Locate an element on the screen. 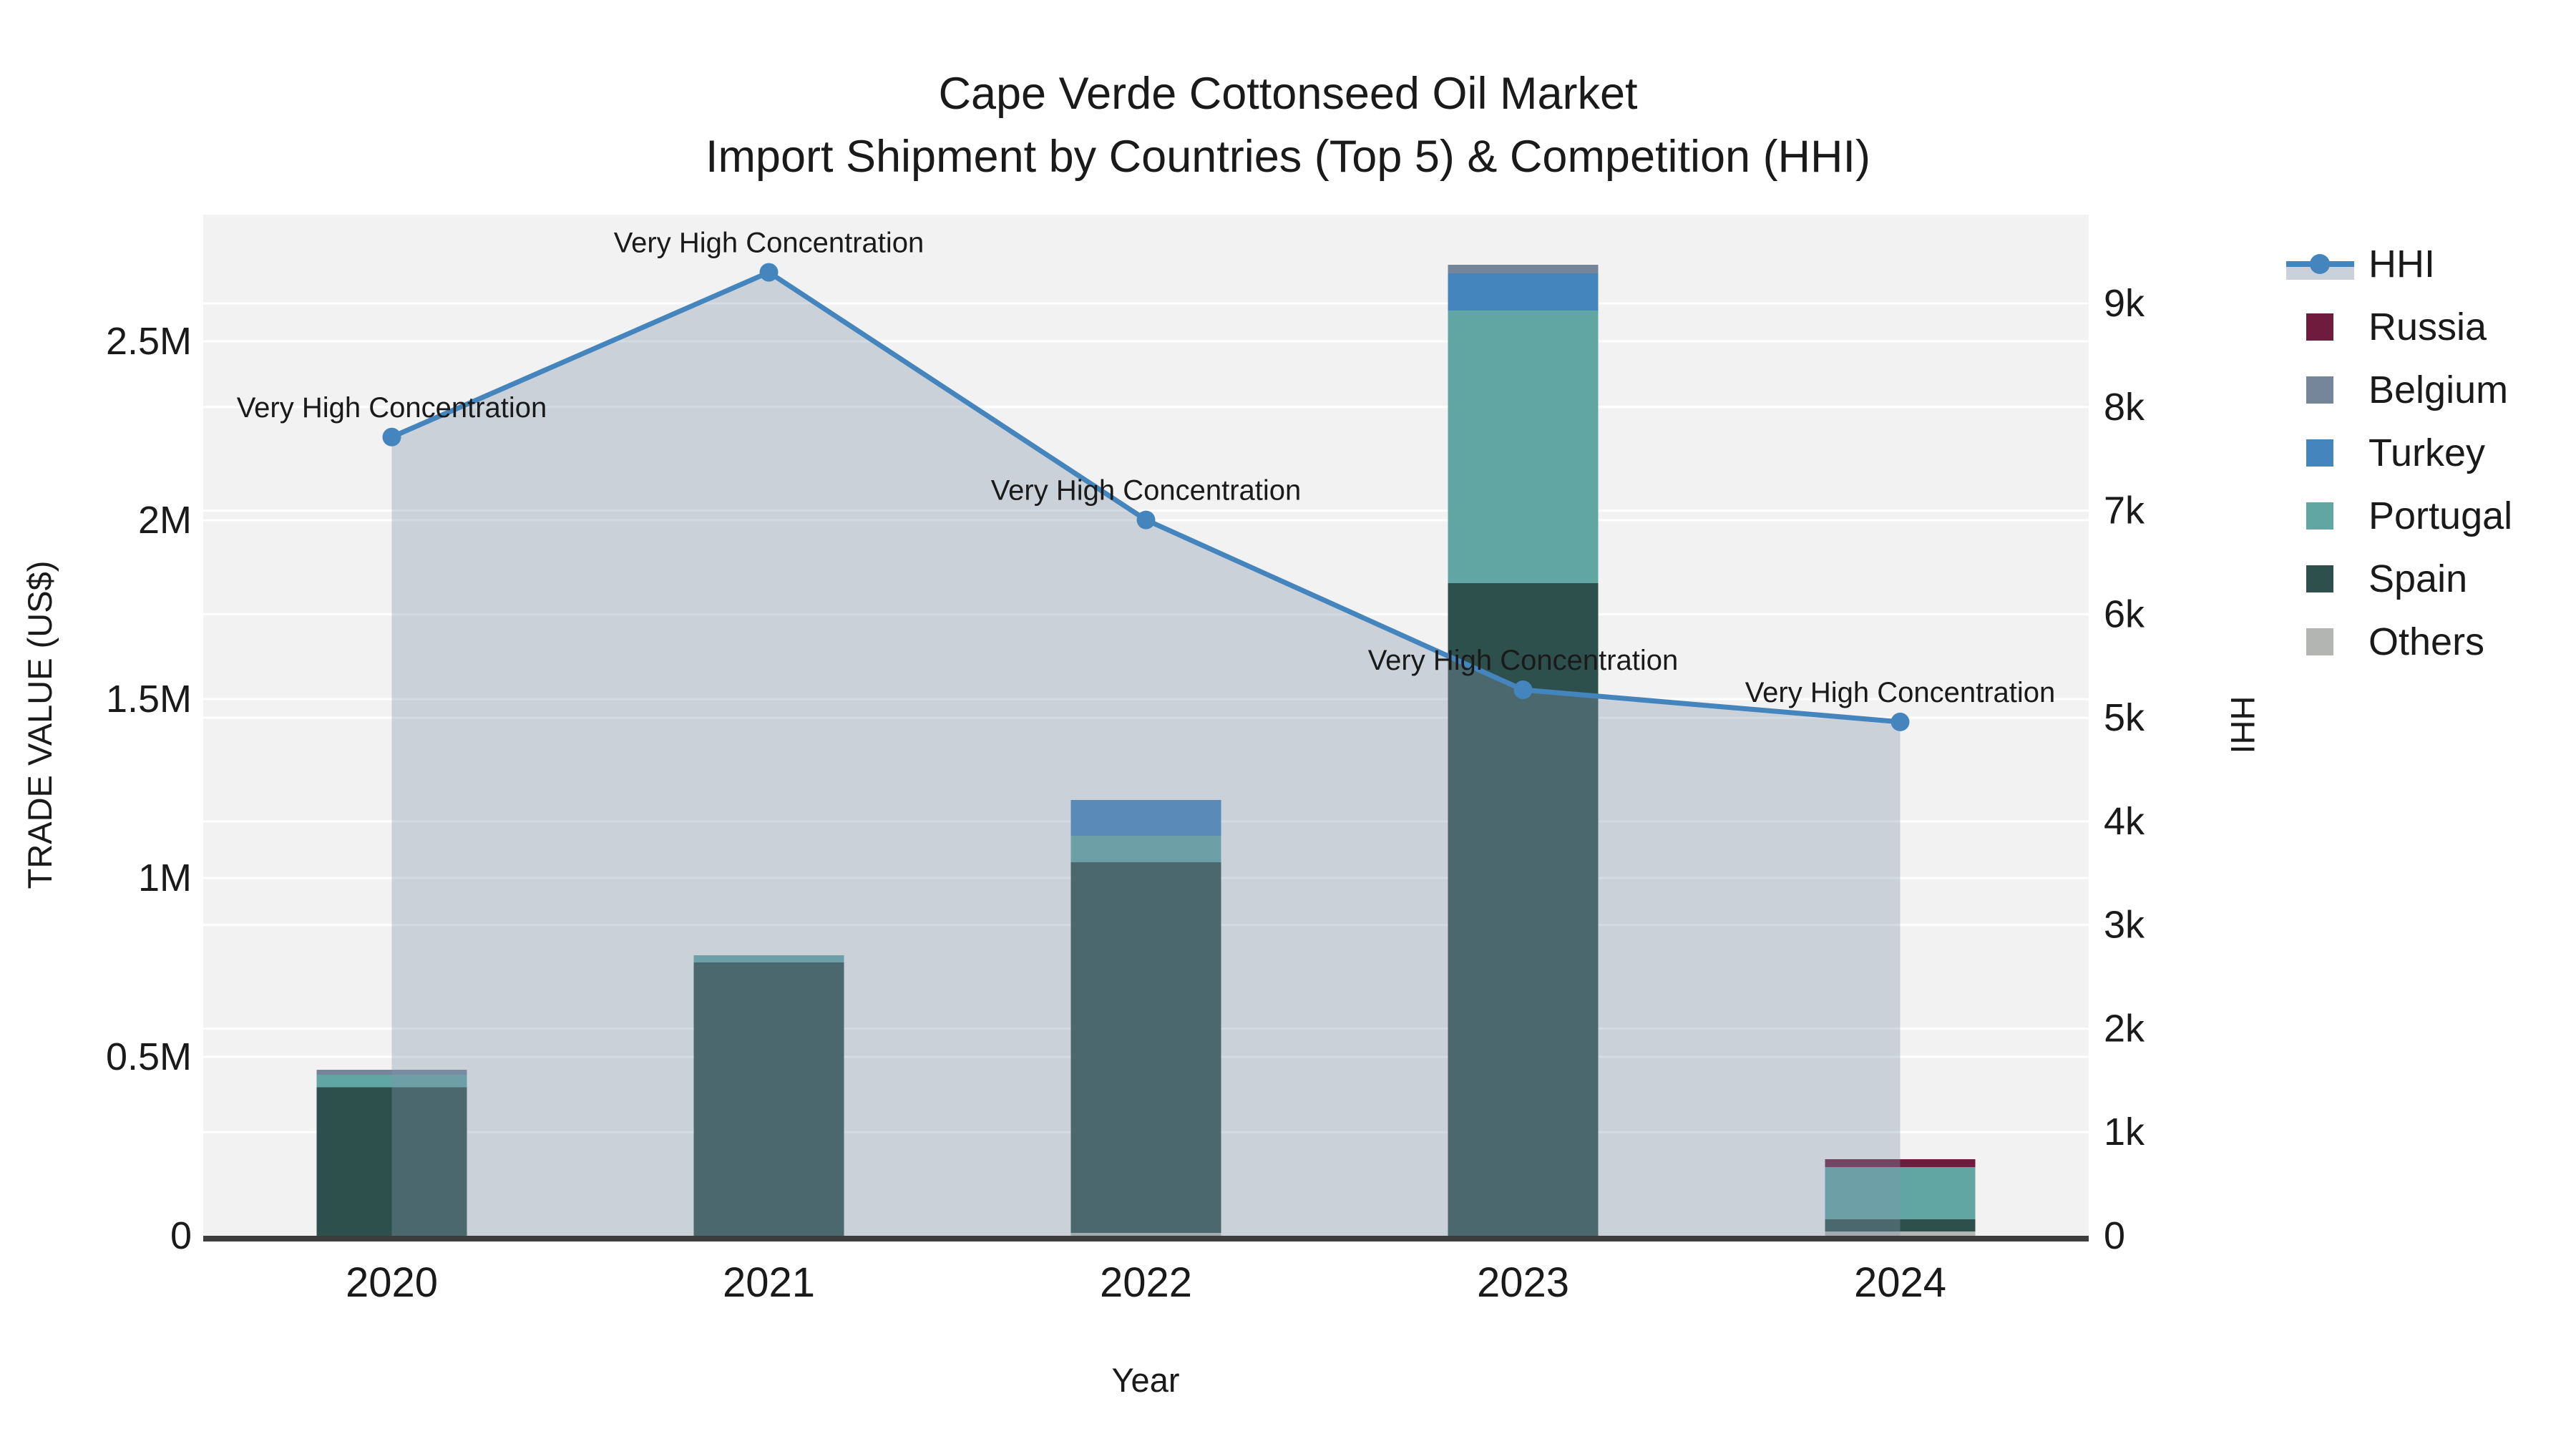 This screenshot has width=2576, height=1449. legend-item-belgium: Belgium is located at coordinates (2407, 390).